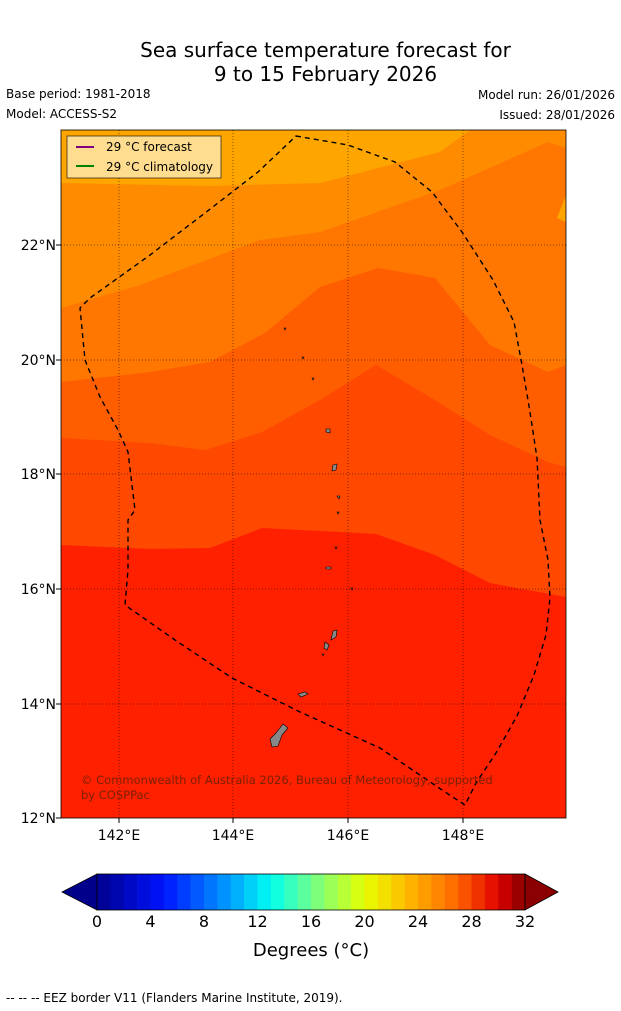 The width and height of the screenshot is (621, 1011). What do you see at coordinates (557, 115) in the screenshot?
I see `issued-text: Issued: 28/01/2026` at bounding box center [557, 115].